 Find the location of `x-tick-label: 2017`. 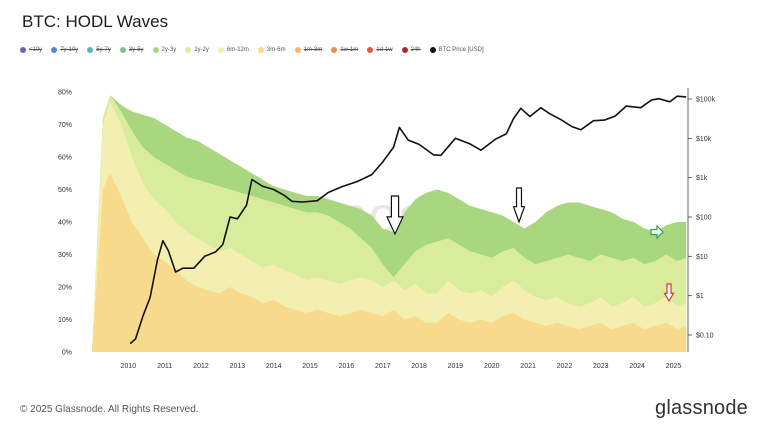

x-tick-label: 2017 is located at coordinates (383, 366).